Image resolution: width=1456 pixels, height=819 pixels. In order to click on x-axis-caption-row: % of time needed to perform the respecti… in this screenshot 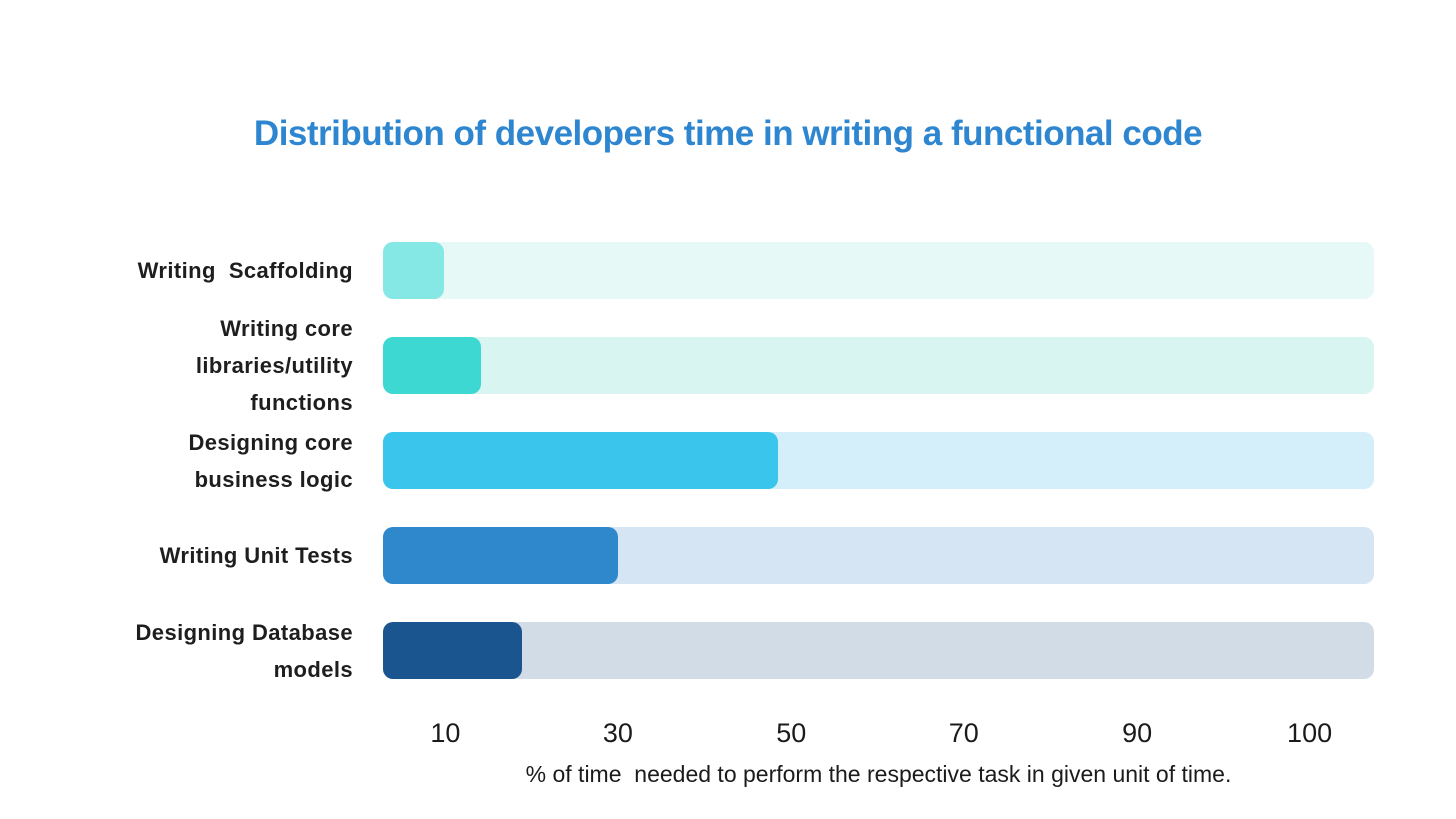, I will do `click(717, 774)`.